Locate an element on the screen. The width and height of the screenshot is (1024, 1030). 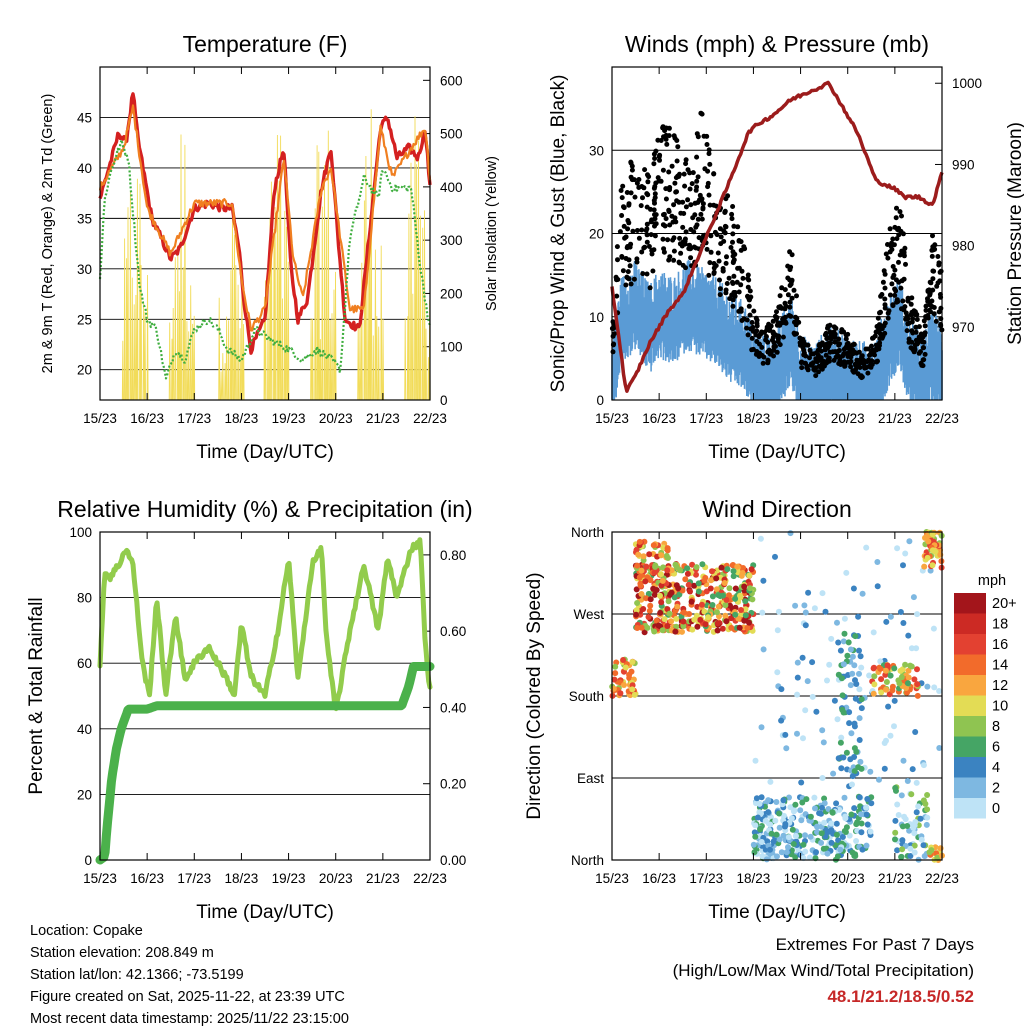
y2-tick-label-temperature: 300 is located at coordinates (451, 240).